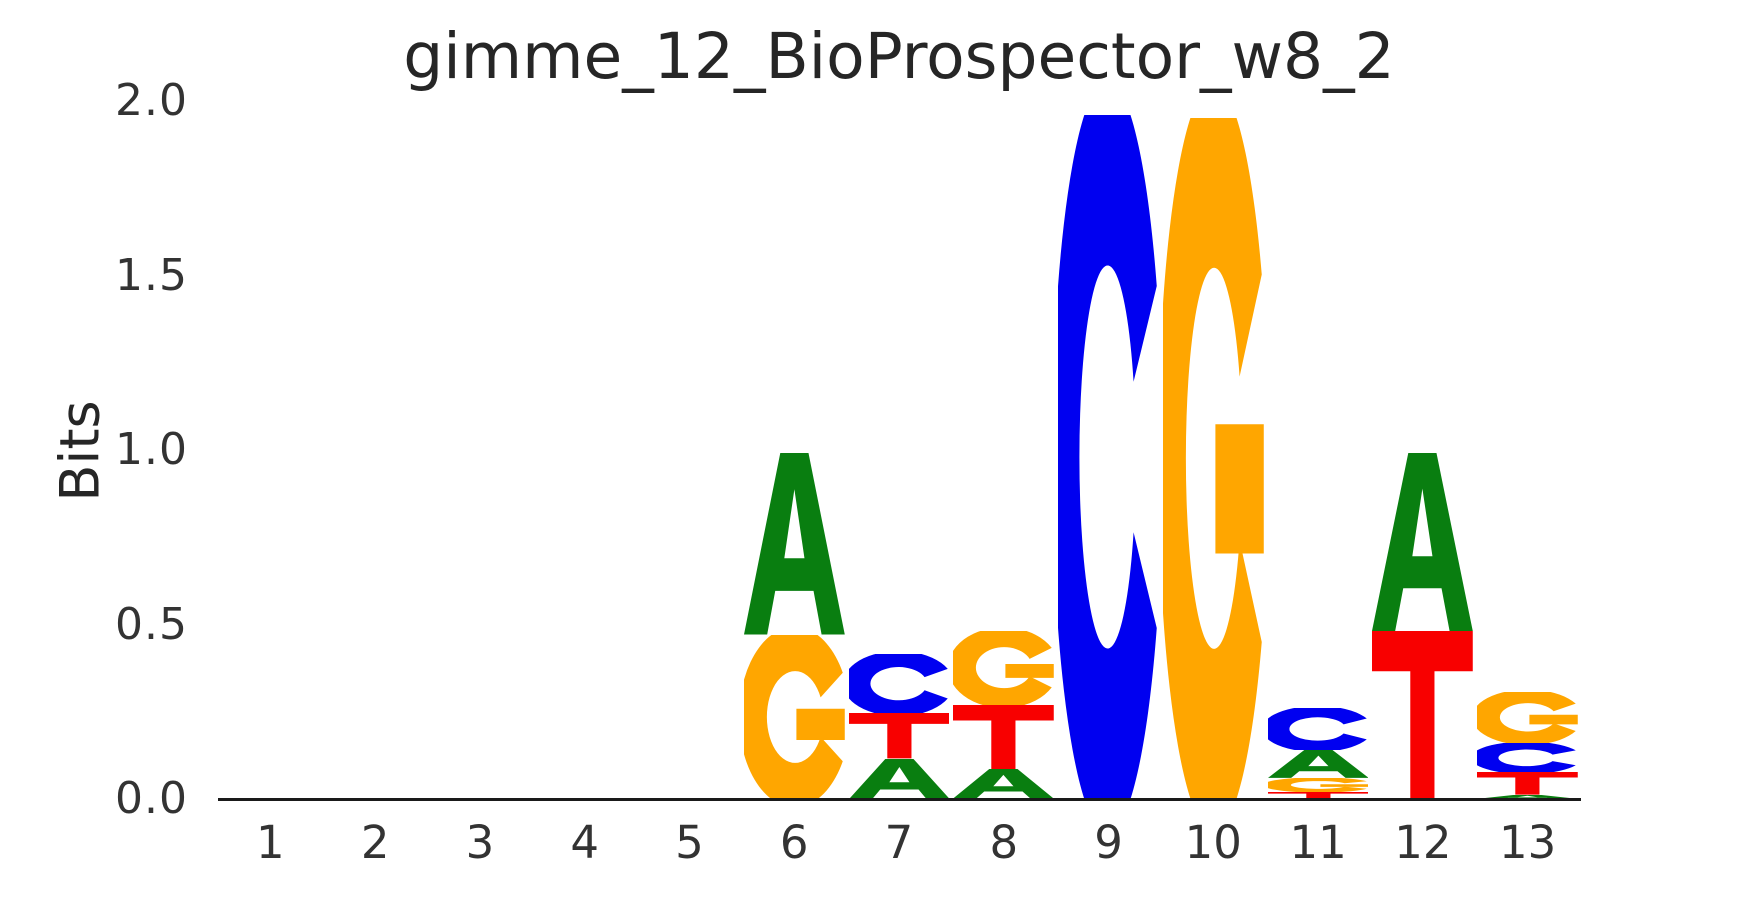 The height and width of the screenshot is (900, 1755). I want to click on logo-letter-T-pos11, so click(1318, 795).